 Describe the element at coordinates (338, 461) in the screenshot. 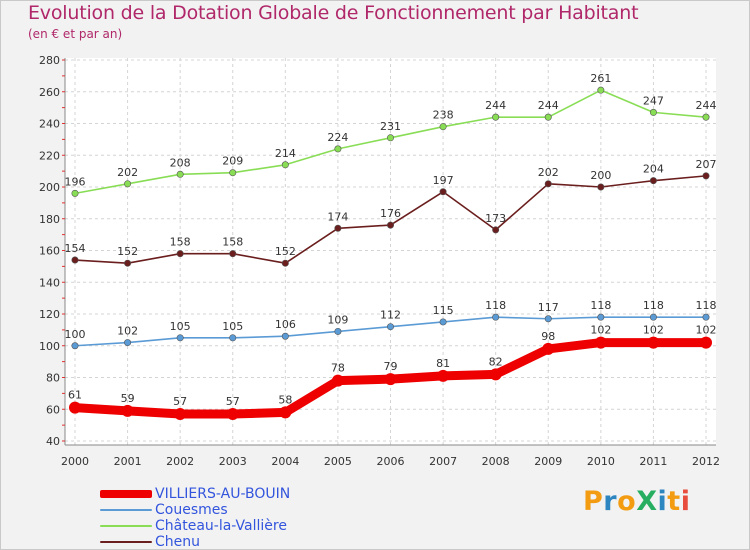

I see `x-tick-label: 2005` at that location.